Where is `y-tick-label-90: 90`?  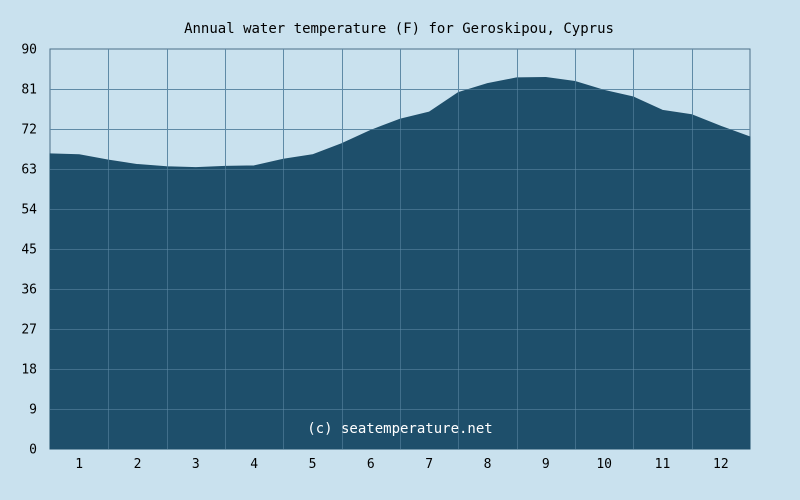
y-tick-label-90: 90 is located at coordinates (29, 50).